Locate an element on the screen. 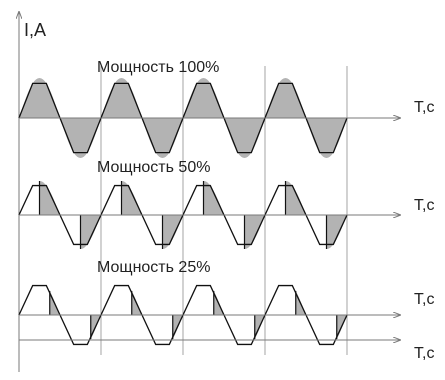 The width and height of the screenshot is (445, 380). panel-title: Мощность 50% is located at coordinates (153, 167).